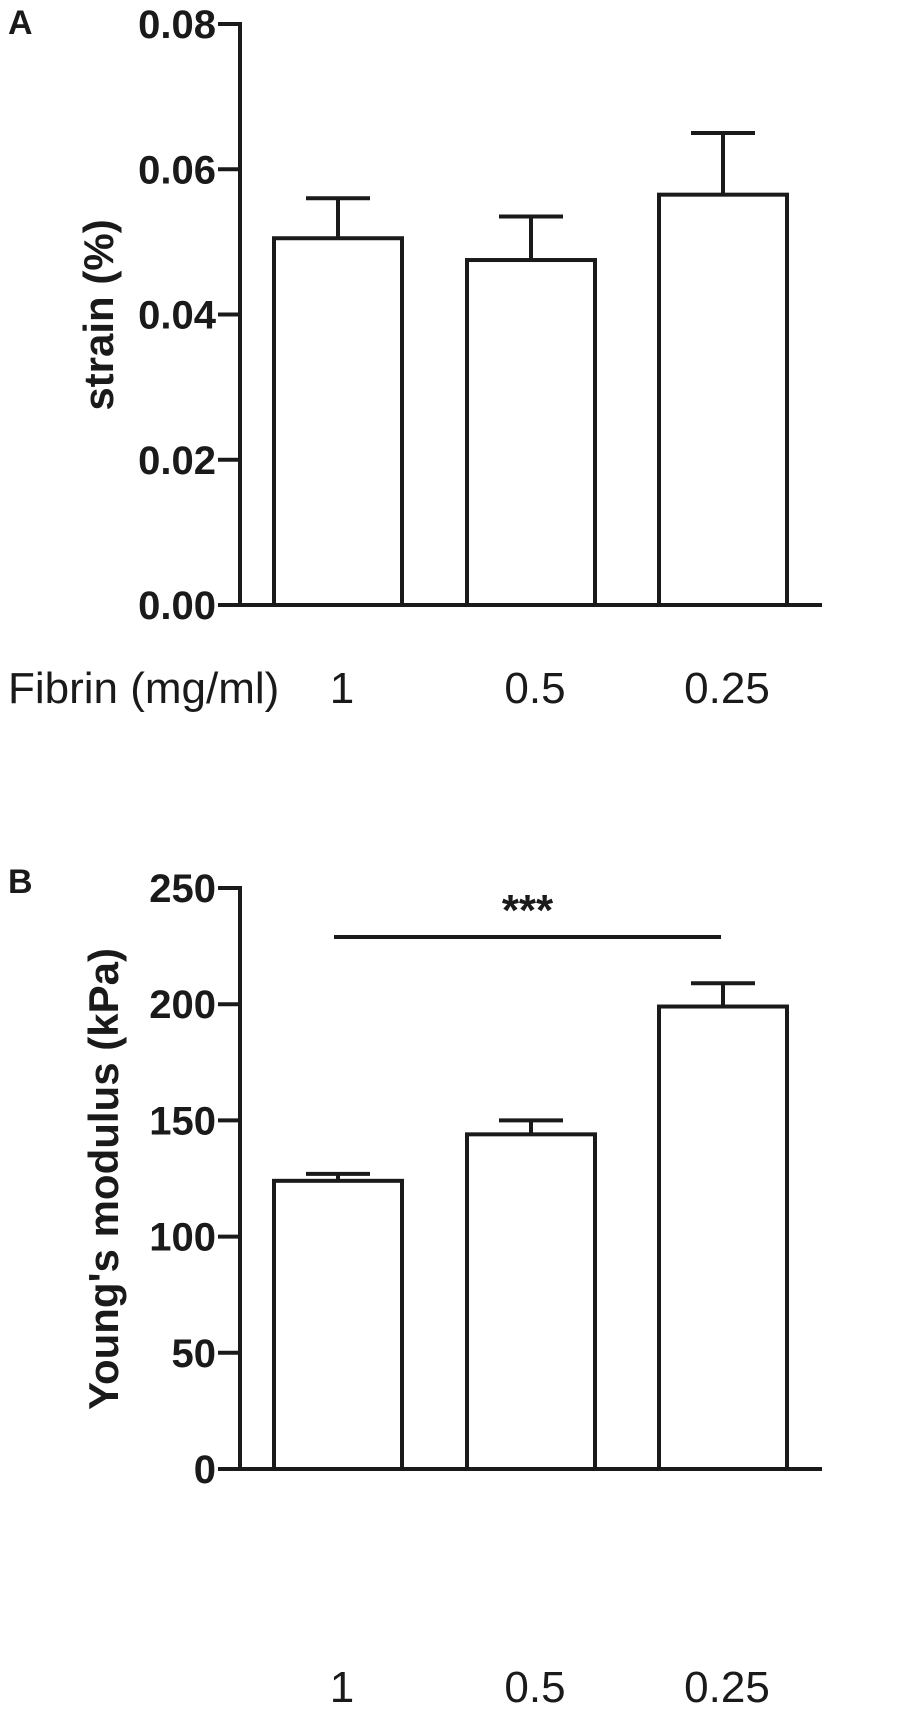 This screenshot has height=1711, width=905. What do you see at coordinates (182, 1121) in the screenshot?
I see `panel-b-y-tick-label-4: 150` at bounding box center [182, 1121].